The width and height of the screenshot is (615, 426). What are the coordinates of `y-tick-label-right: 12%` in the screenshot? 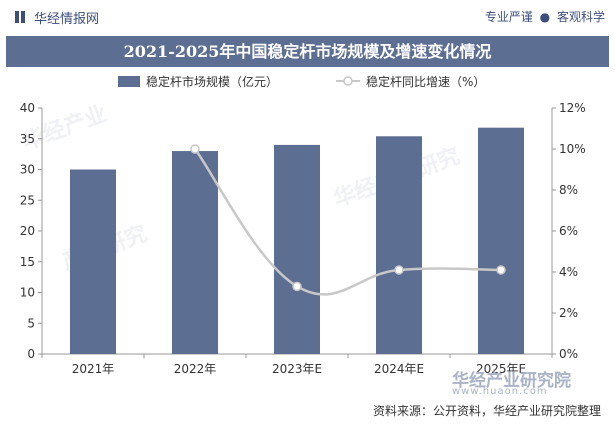 It's located at (572, 108).